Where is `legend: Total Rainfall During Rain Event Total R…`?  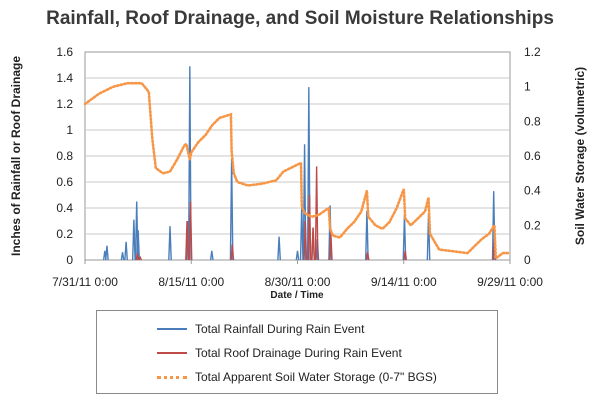
legend: Total Rainfall During Rain Event Total R… is located at coordinates (297, 352).